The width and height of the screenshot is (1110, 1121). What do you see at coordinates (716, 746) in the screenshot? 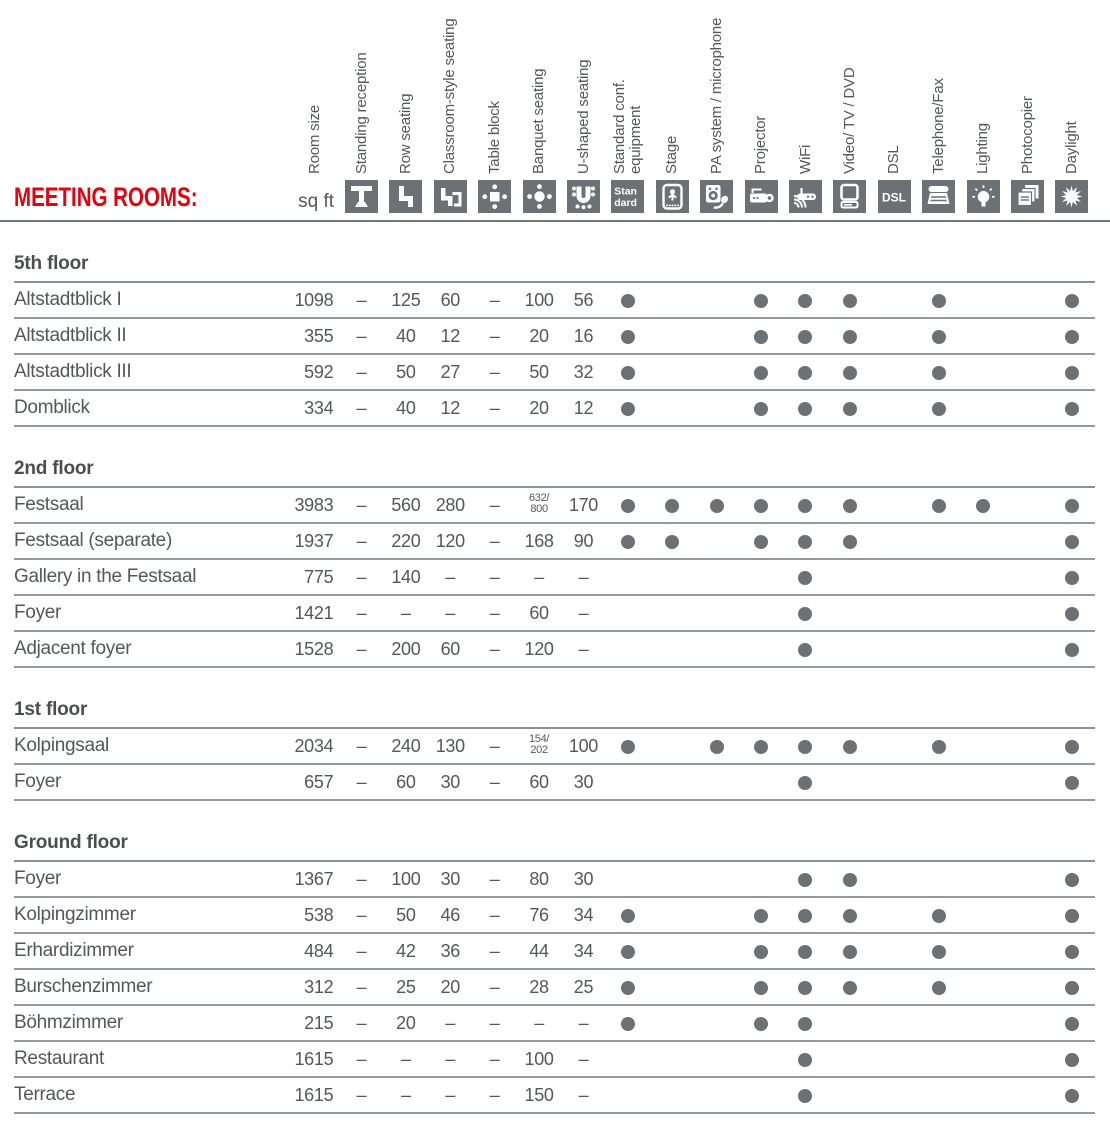
I see `cell-pa` at bounding box center [716, 746].